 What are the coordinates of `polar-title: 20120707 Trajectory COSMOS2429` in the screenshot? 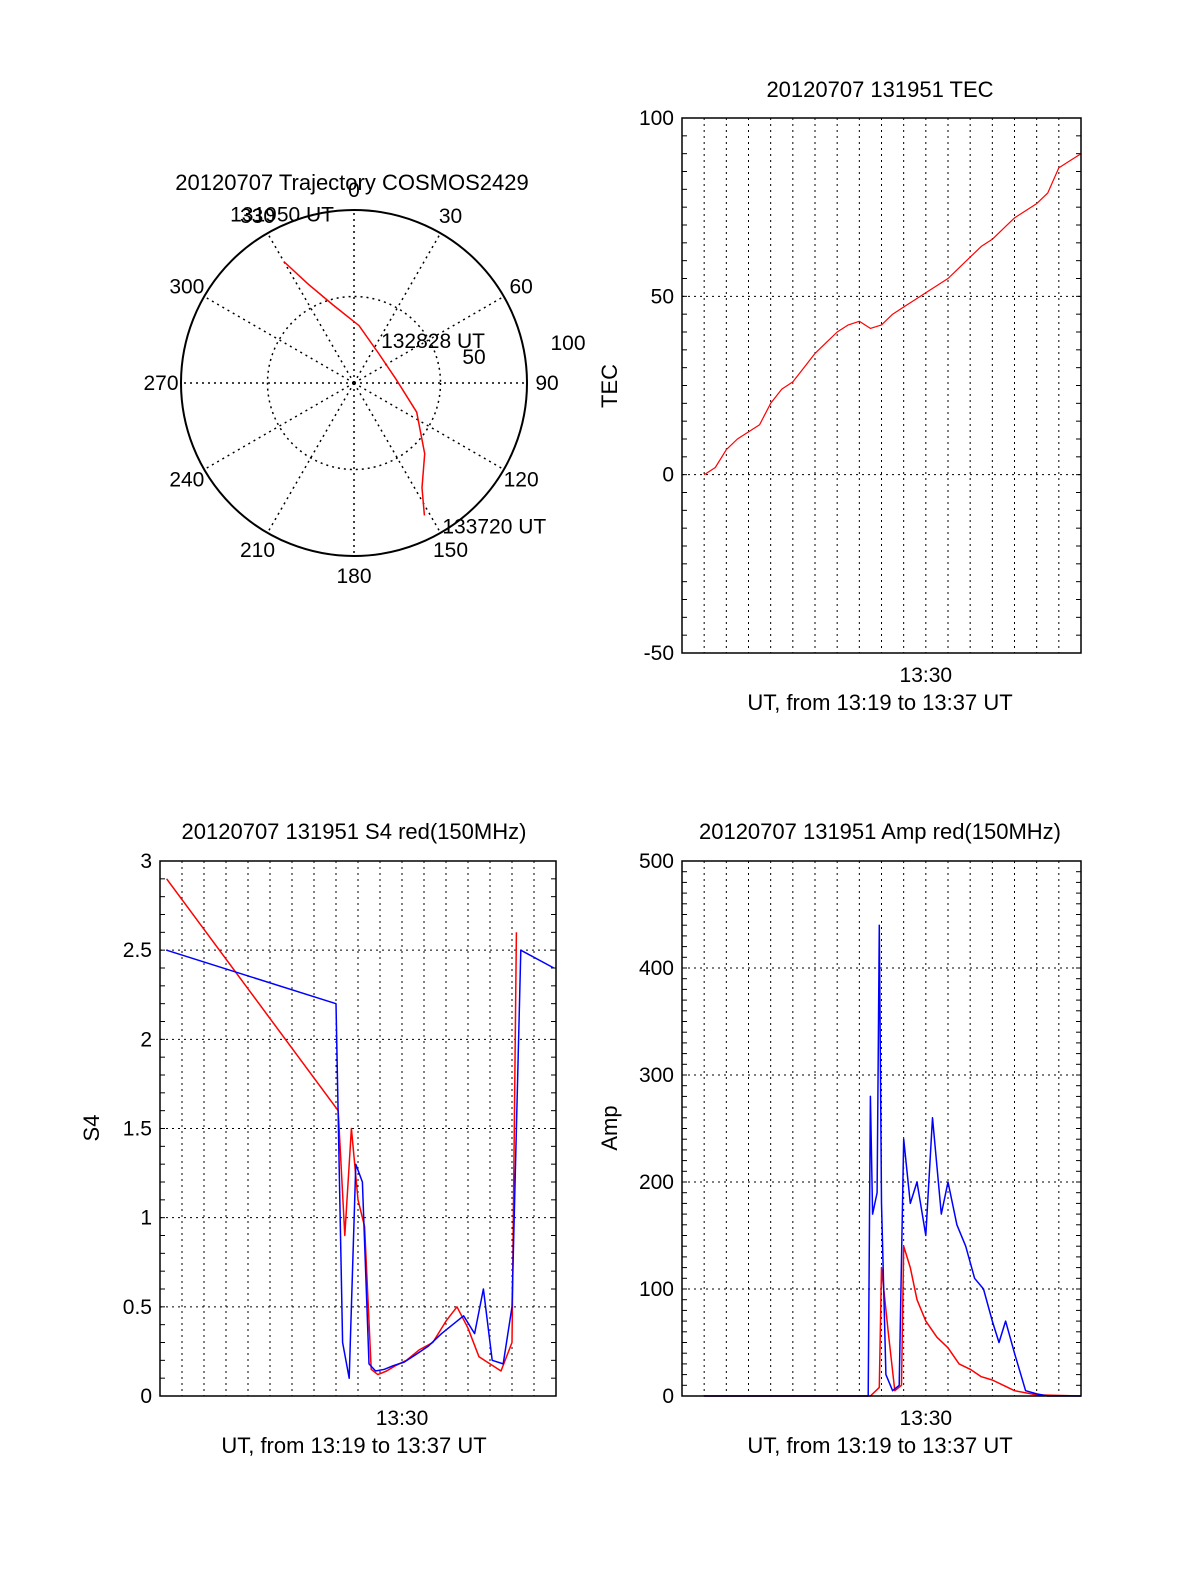 It's located at (351, 182).